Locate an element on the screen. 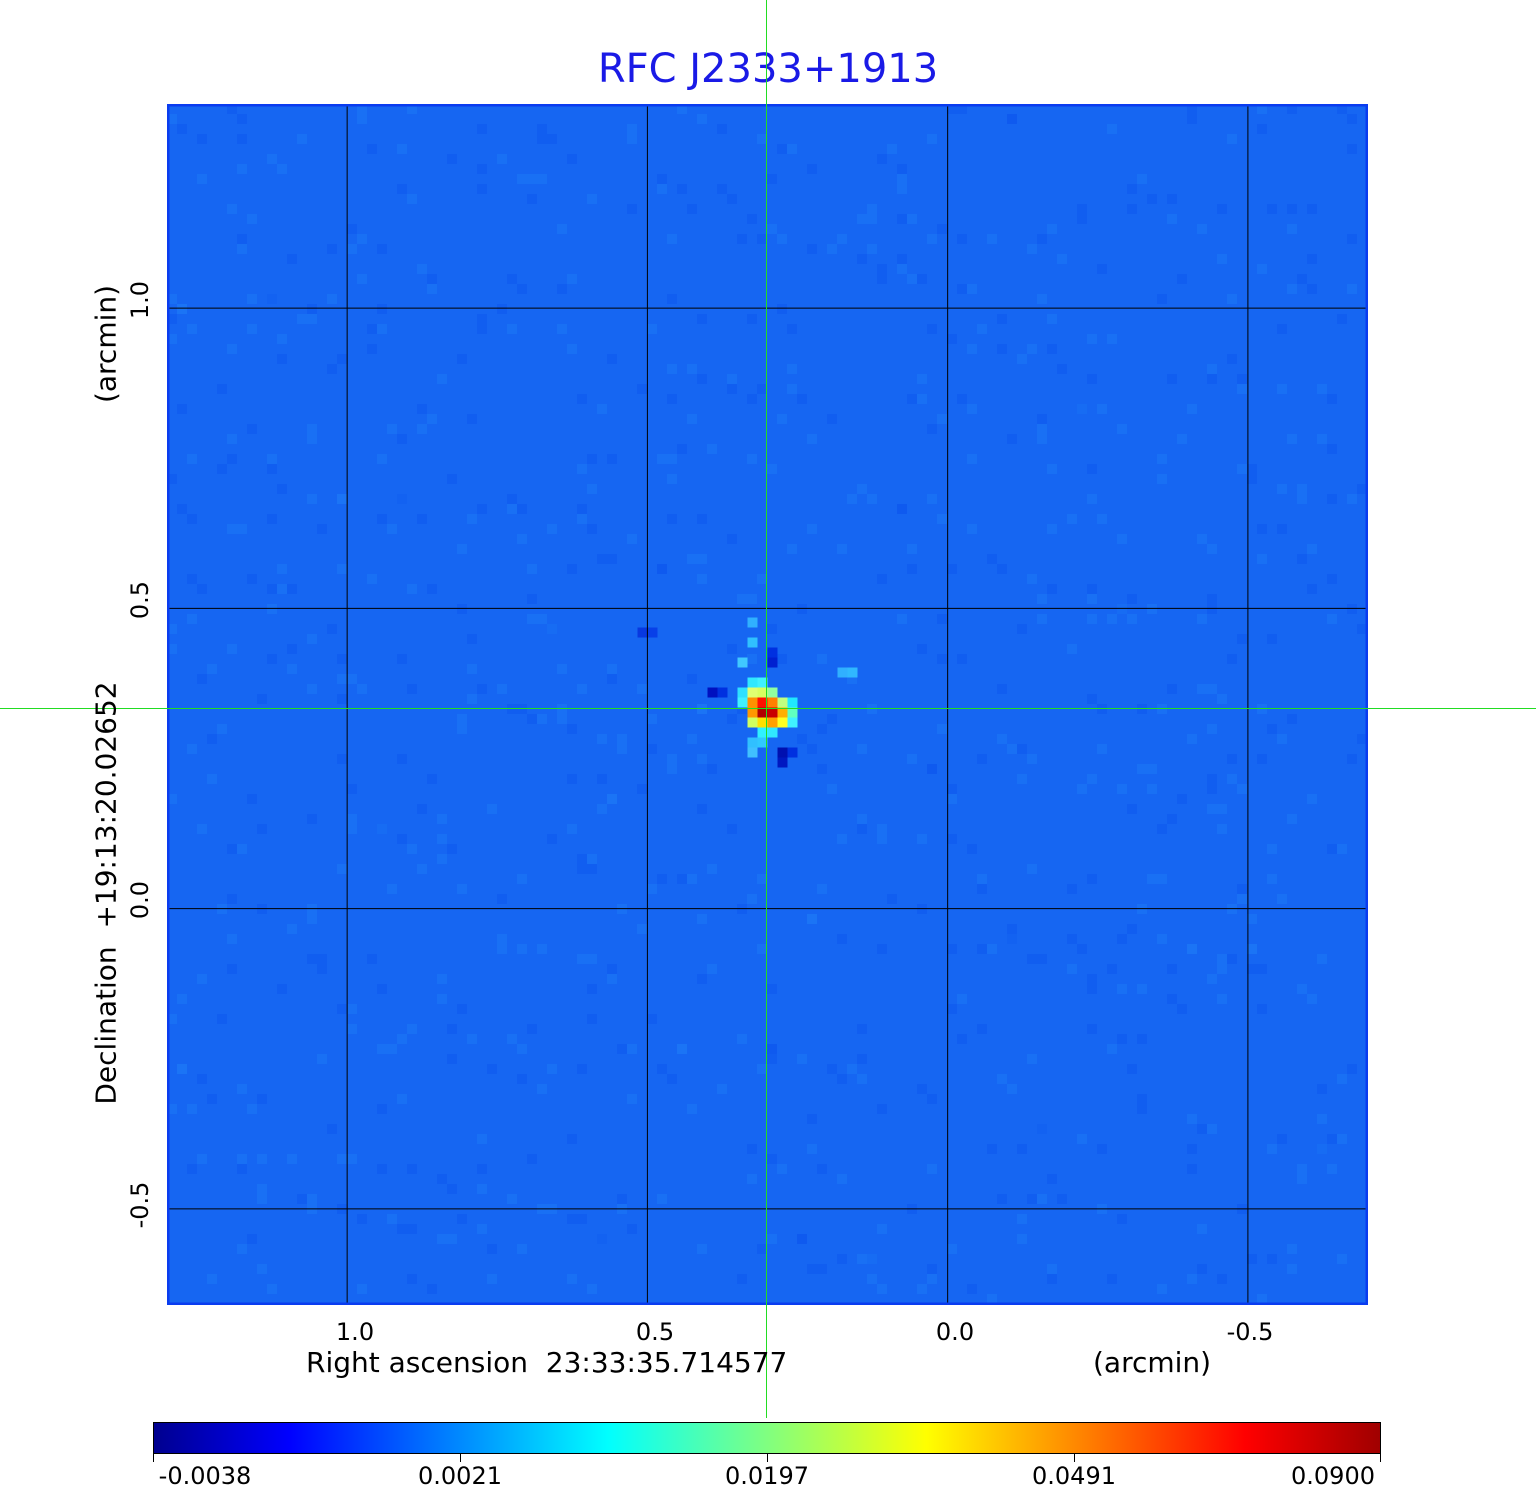 This screenshot has height=1511, width=1536. colorbar-tick-label: 0.0900 is located at coordinates (1333, 1476).